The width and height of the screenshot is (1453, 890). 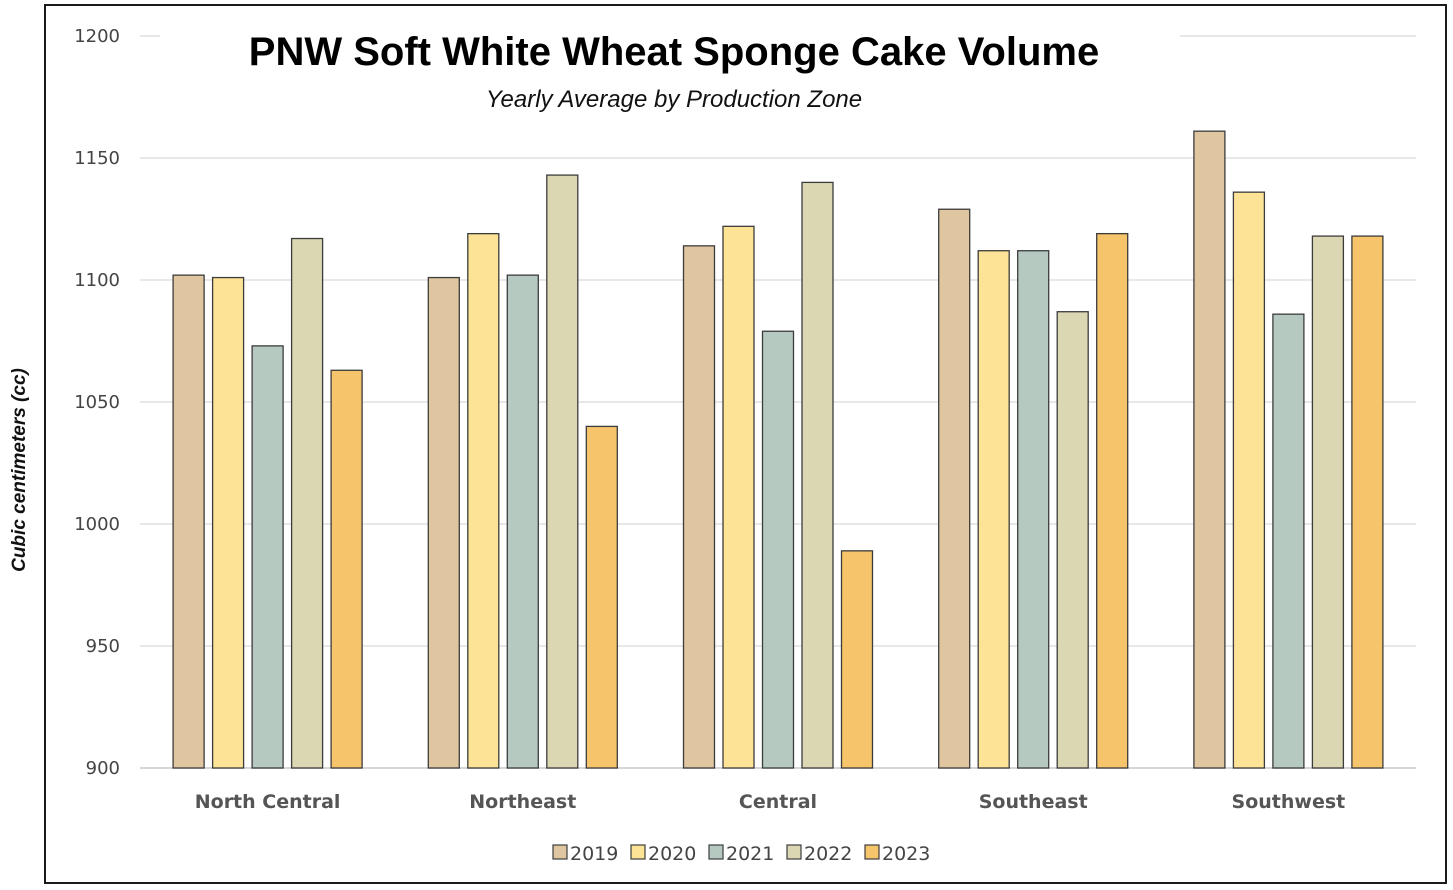 I want to click on y-tick-1000: 1000, so click(x=97, y=524).